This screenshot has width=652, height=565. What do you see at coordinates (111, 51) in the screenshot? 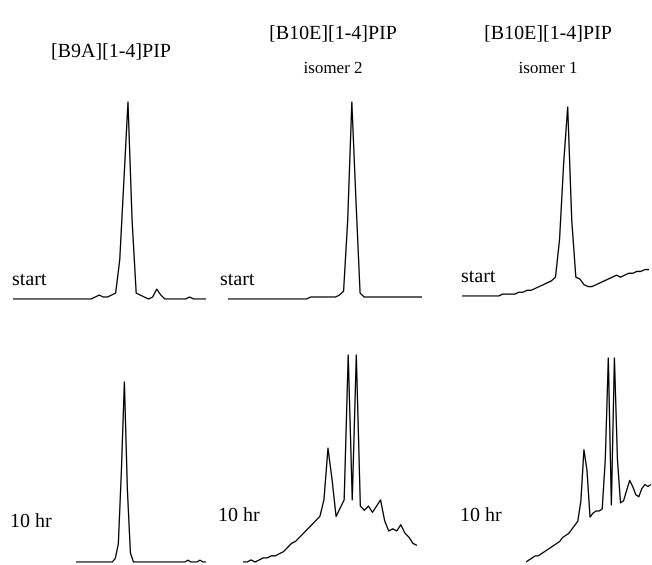
I see `chart-title: [B9A][1-4]PIP` at bounding box center [111, 51].